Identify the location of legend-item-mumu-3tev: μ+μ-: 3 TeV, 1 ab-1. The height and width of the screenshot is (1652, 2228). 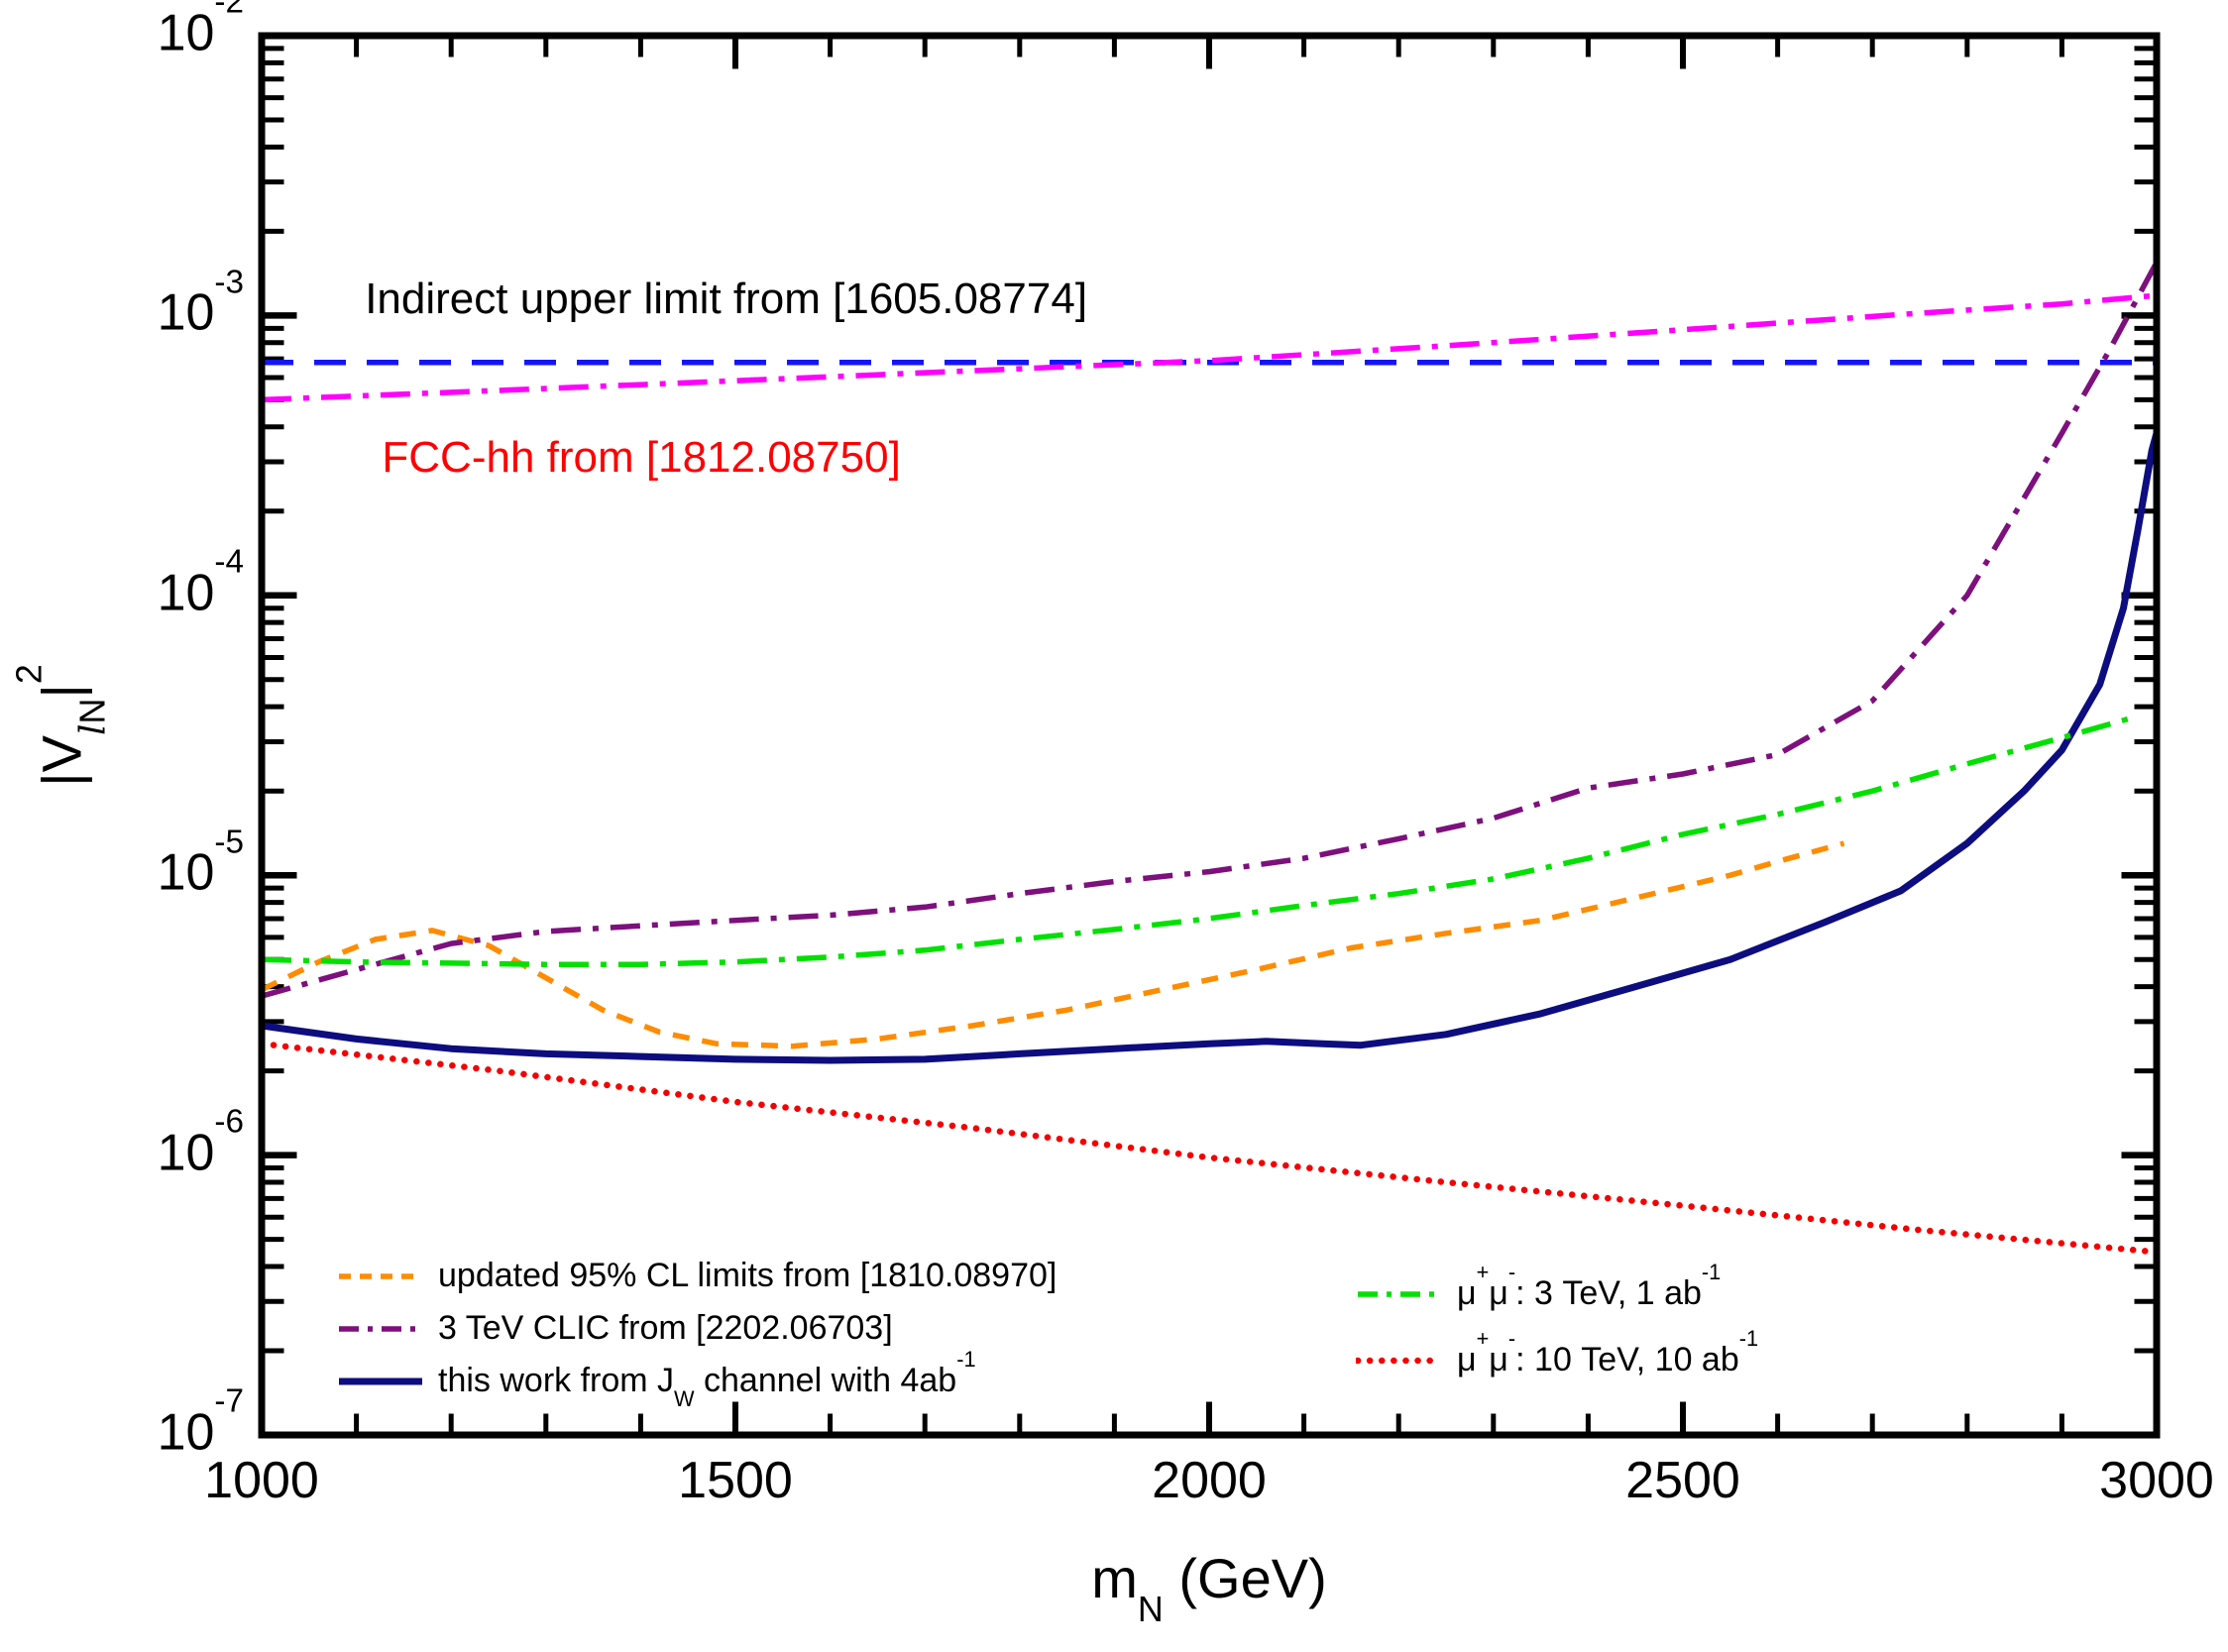
(1557, 1286).